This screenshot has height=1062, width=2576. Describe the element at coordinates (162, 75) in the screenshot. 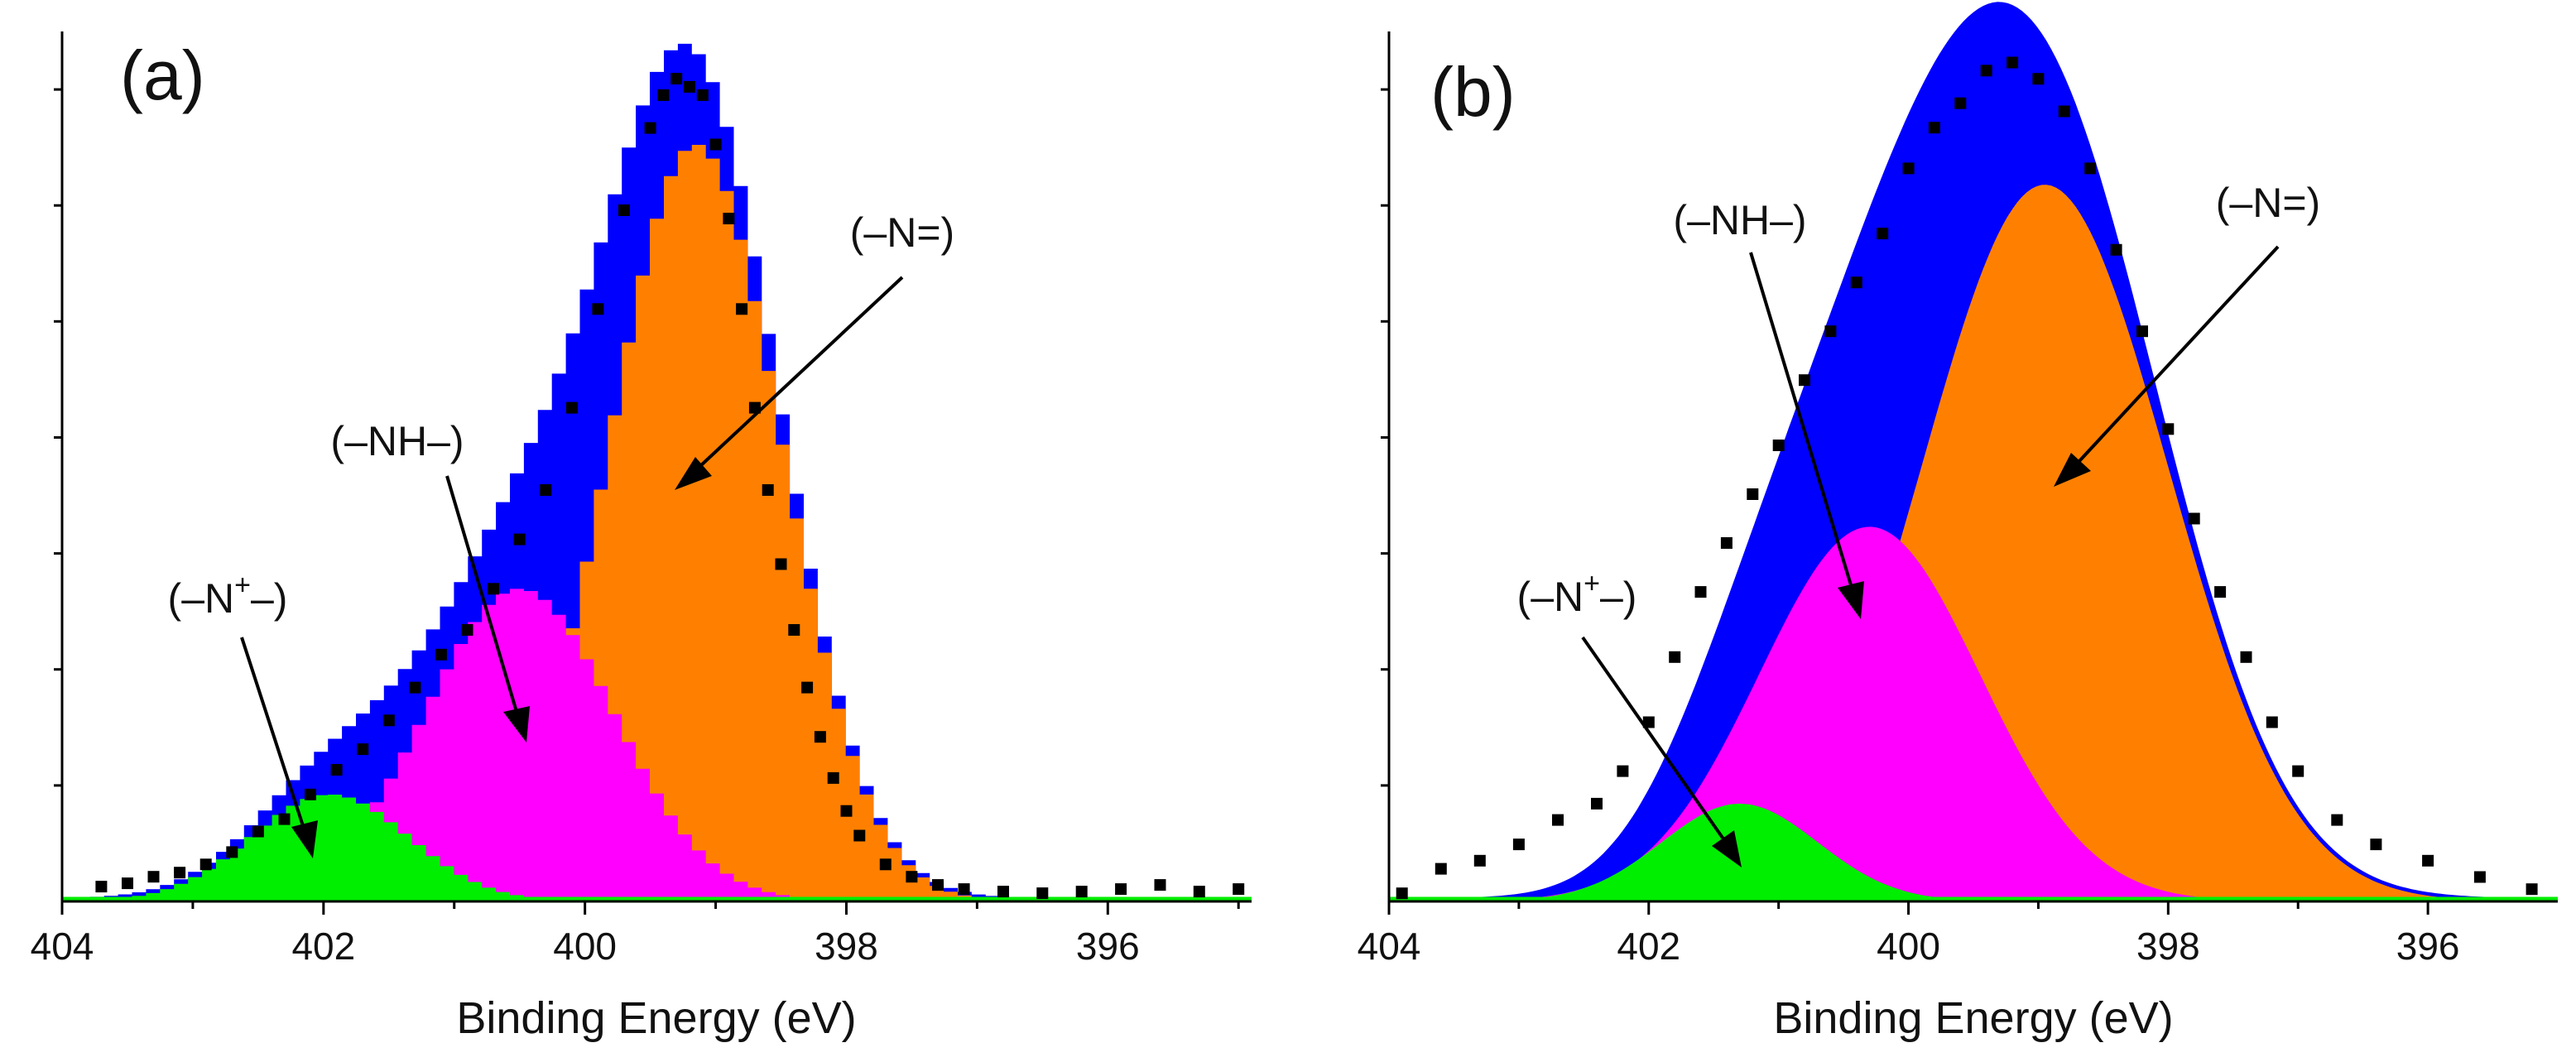

I see `panel-a-label: (a)` at that location.